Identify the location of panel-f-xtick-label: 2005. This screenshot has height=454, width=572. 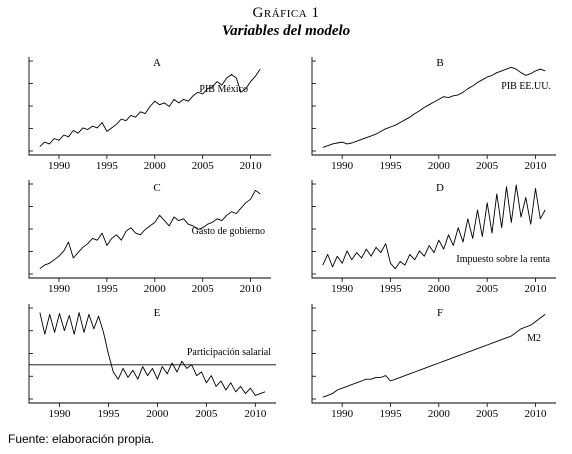
(487, 414).